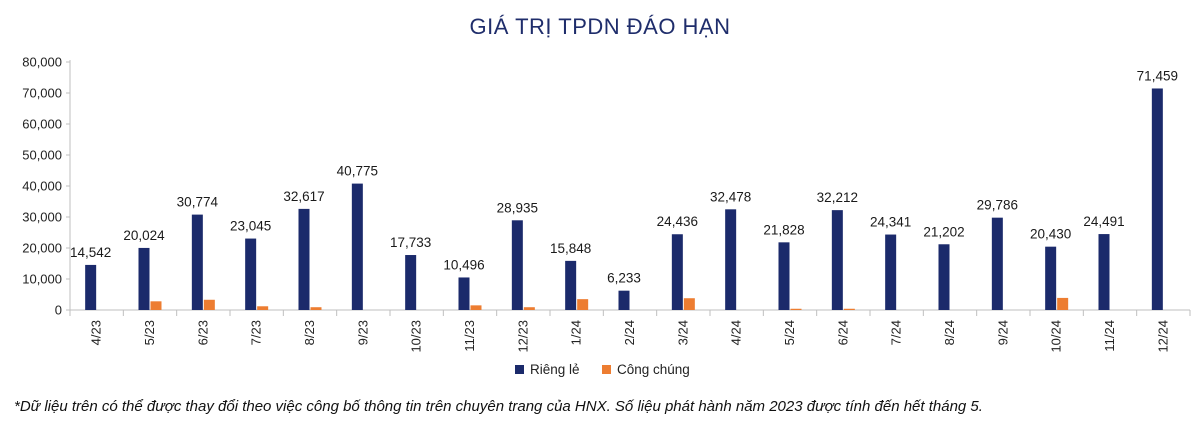 The height and width of the screenshot is (424, 1200). Describe the element at coordinates (837, 197) in the screenshot. I see `data-label: 32,212` at that location.